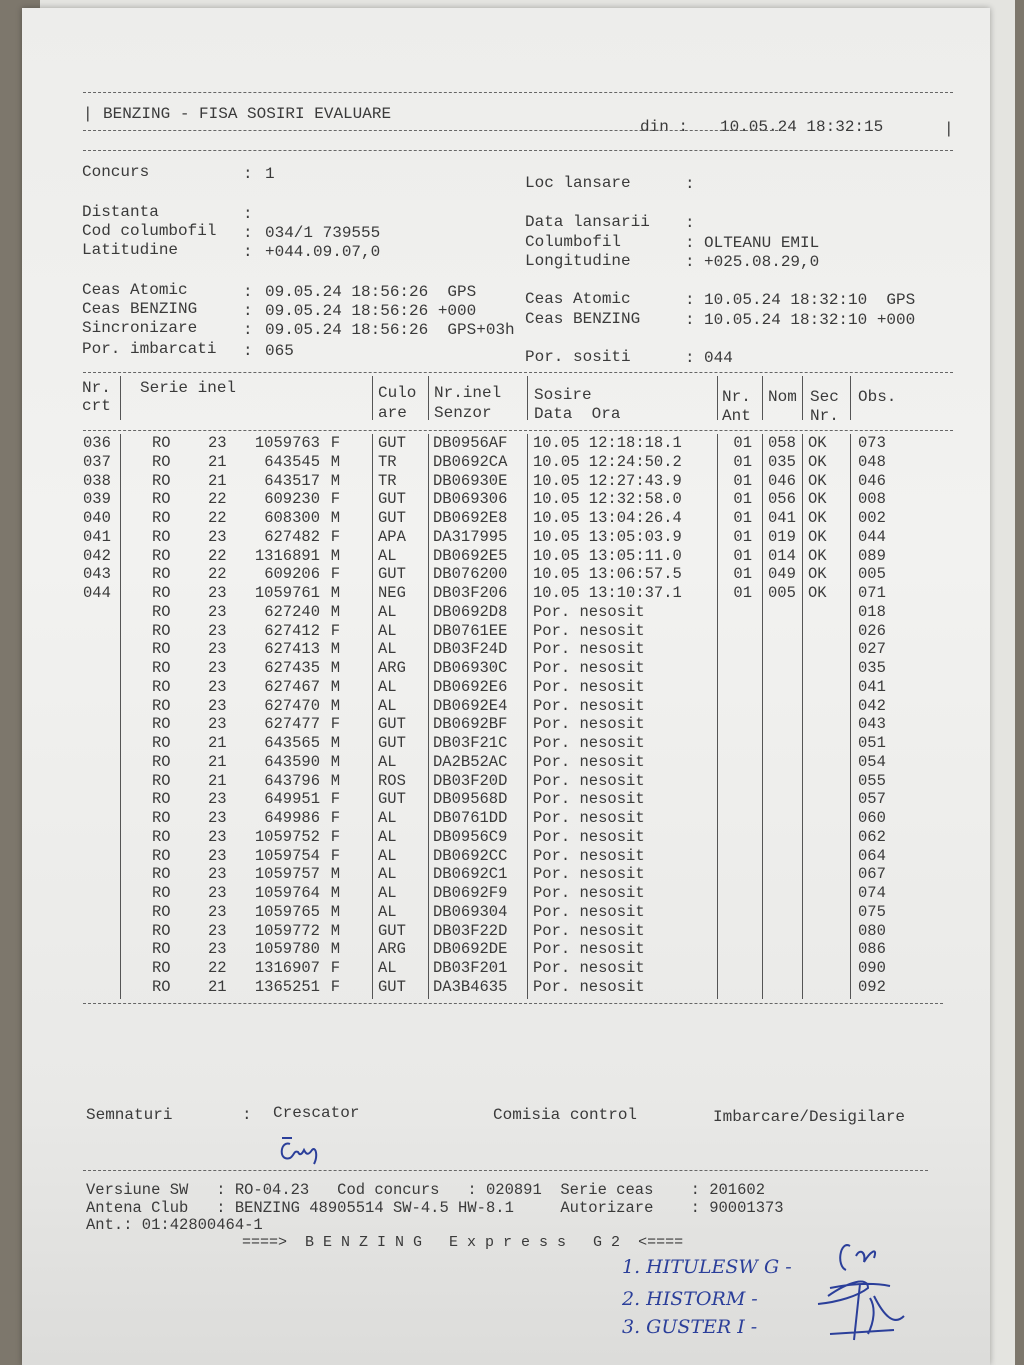 This screenshot has height=1365, width=1024. What do you see at coordinates (292, 724) in the screenshot?
I see `table-cell: 627477` at bounding box center [292, 724].